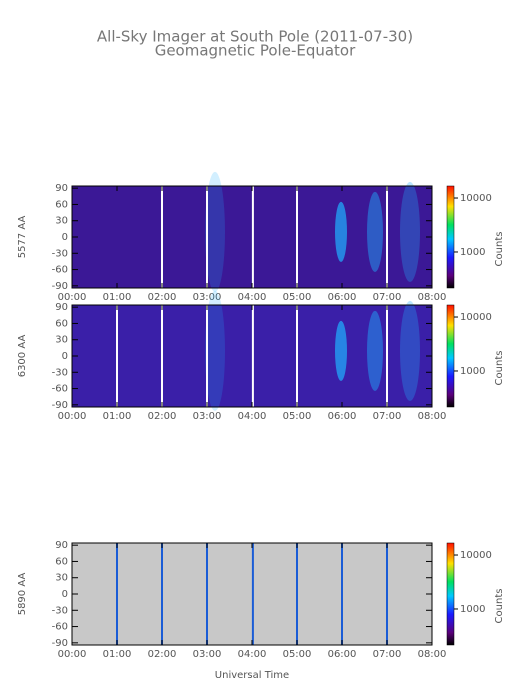 The image size is (510, 680). I want to click on y-axis-label: 5577 AA, so click(22, 237).